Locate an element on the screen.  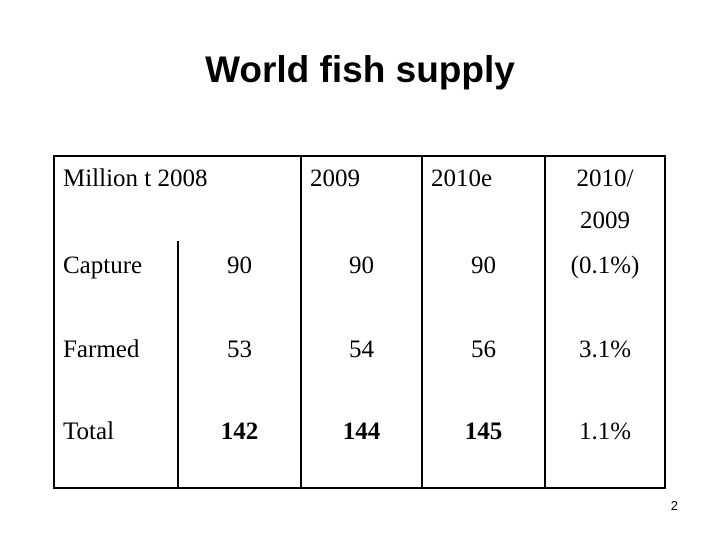
farmed-2010e-value: 56 is located at coordinates (483, 349).